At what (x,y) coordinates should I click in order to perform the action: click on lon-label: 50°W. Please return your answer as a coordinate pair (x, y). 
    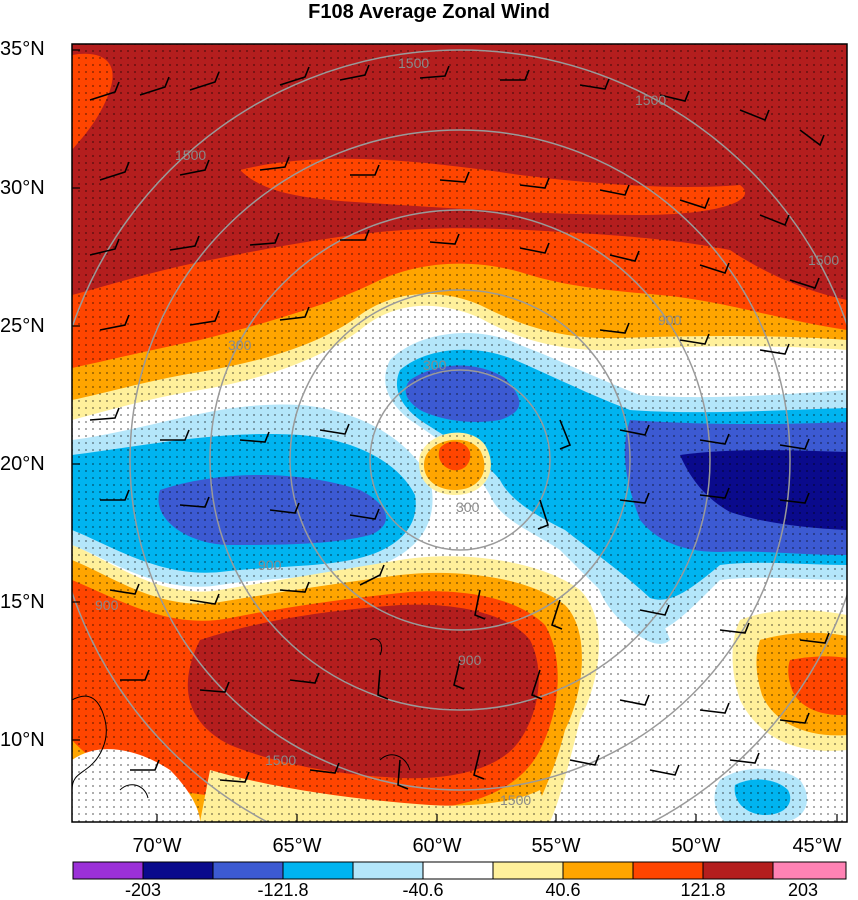
    Looking at the image, I should click on (696, 846).